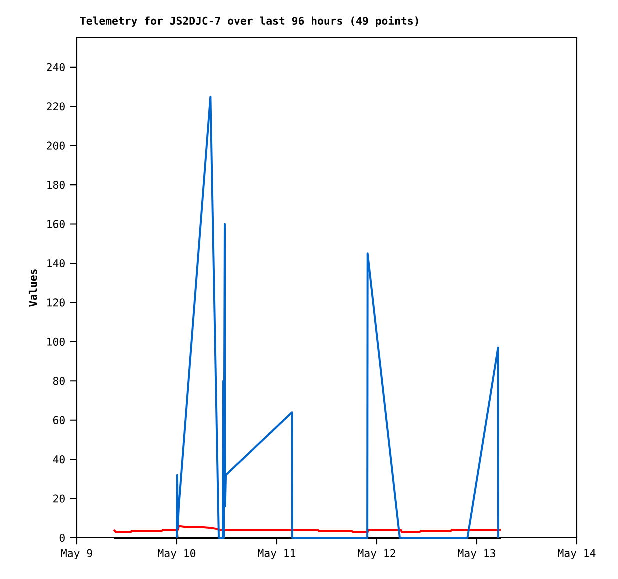 Image resolution: width=618 pixels, height=579 pixels. What do you see at coordinates (56, 185) in the screenshot?
I see `y-tick-label: 180` at bounding box center [56, 185].